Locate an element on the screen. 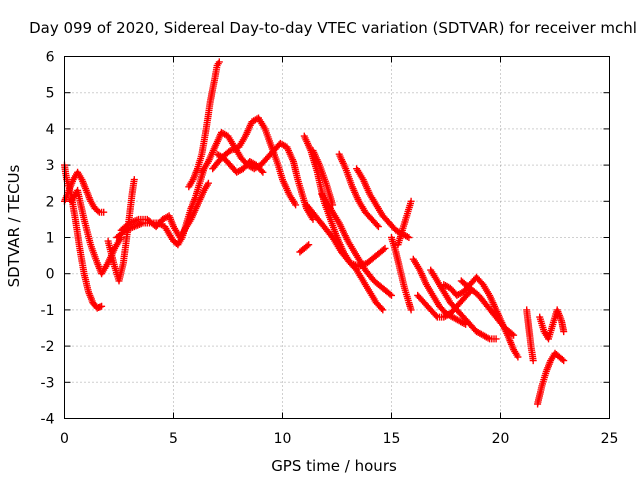 The width and height of the screenshot is (640, 480). y-tick-label: 1 is located at coordinates (50, 239).